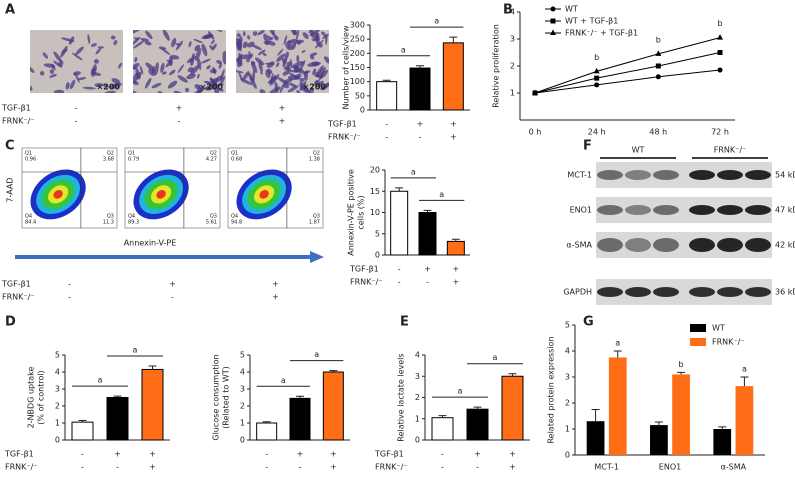 The width and height of the screenshot is (795, 483). I want to click on point, so click(597, 85).